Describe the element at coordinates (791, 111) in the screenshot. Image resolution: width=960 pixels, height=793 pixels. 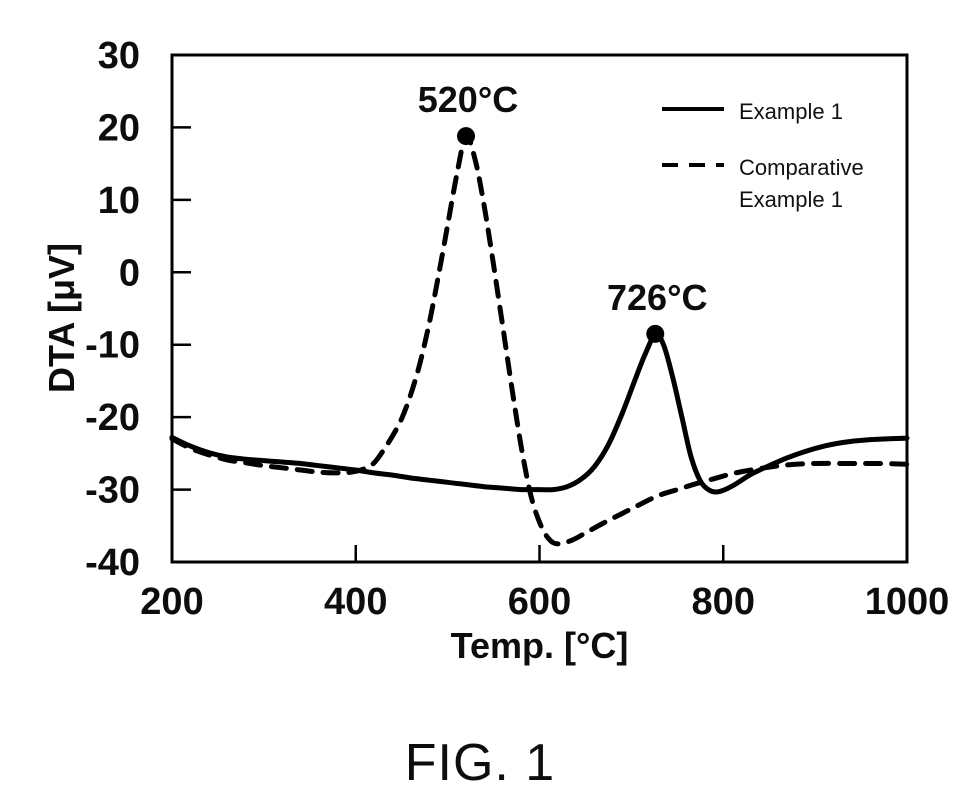
I see `legend-label-example-1: Example 1` at that location.